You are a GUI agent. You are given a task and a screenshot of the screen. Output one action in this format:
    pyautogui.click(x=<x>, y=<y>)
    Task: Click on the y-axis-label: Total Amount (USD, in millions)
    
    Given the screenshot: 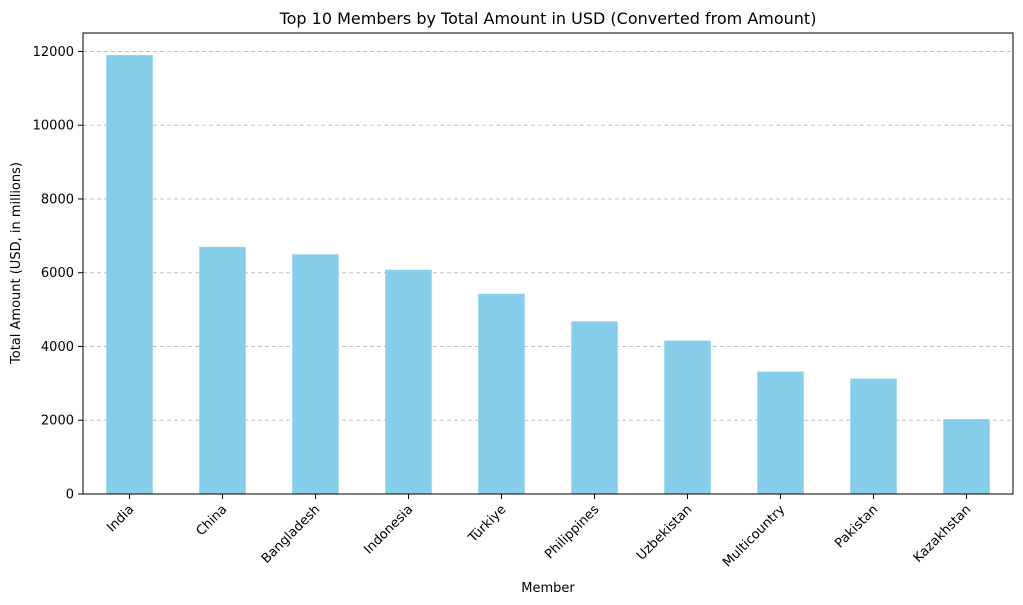 What is the action you would take?
    pyautogui.click(x=16, y=263)
    